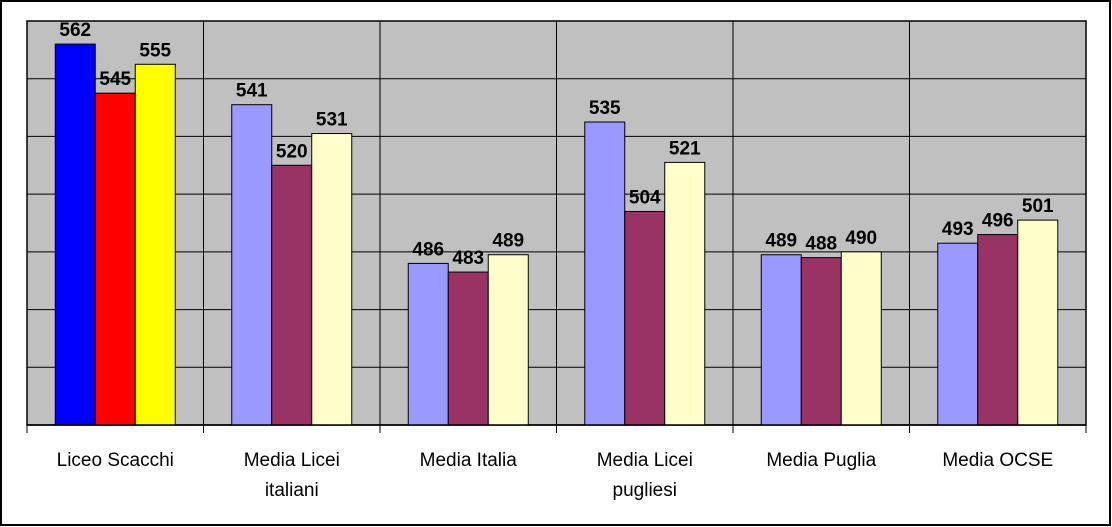 The image size is (1112, 527). What do you see at coordinates (292, 490) in the screenshot?
I see `x-tick-label: italiani` at bounding box center [292, 490].